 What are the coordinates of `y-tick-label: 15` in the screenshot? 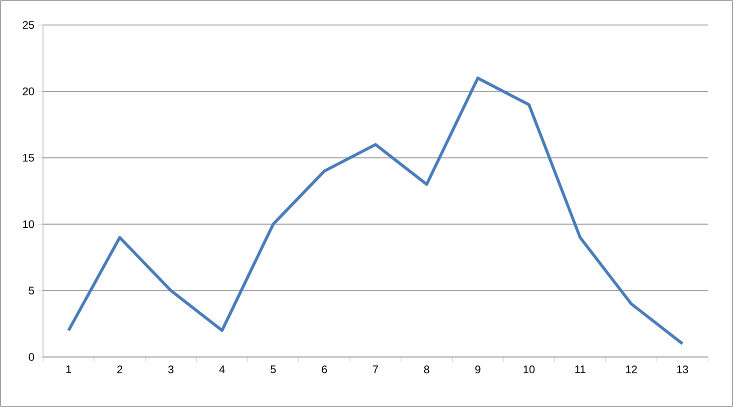 It's located at (28, 158).